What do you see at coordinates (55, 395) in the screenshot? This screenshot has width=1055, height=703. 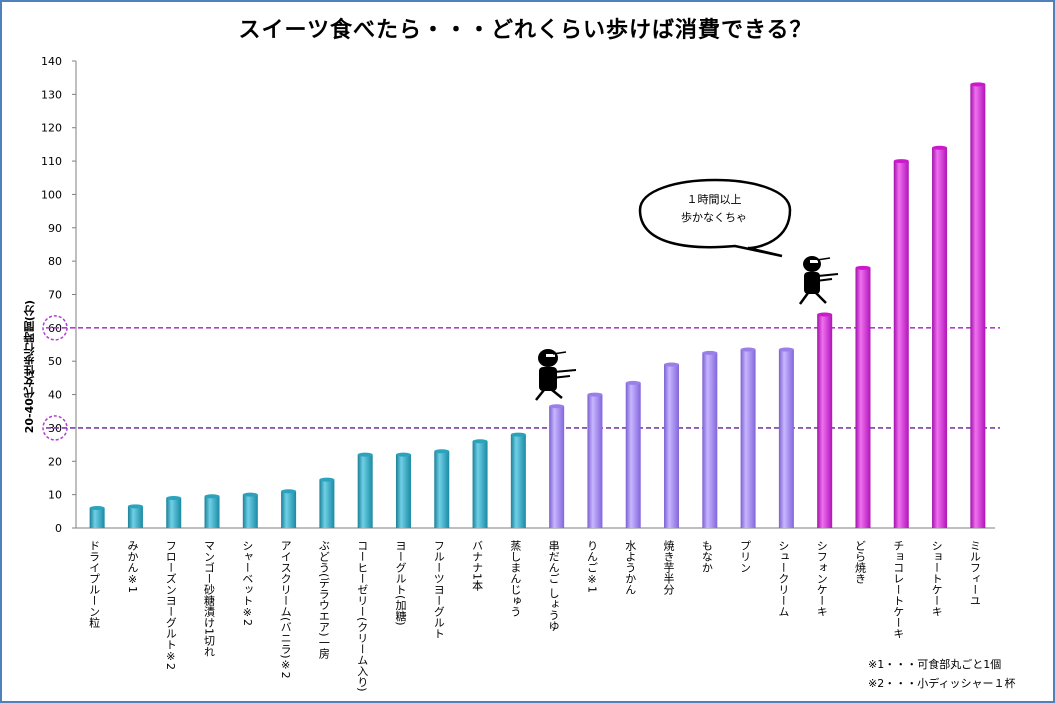 I see `y-tick-label: 40` at bounding box center [55, 395].